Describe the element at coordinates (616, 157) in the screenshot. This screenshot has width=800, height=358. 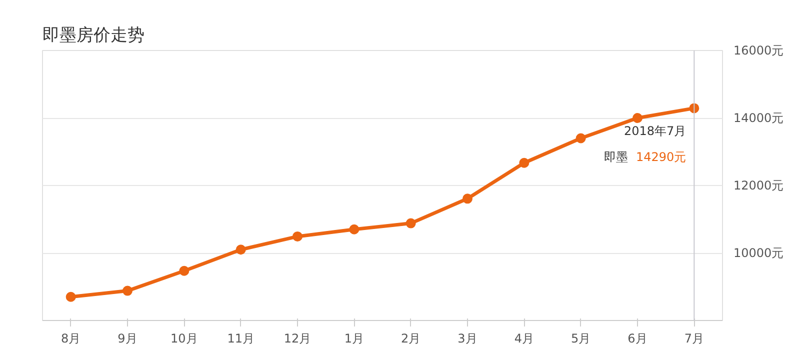
I see `series-label: 即墨` at that location.